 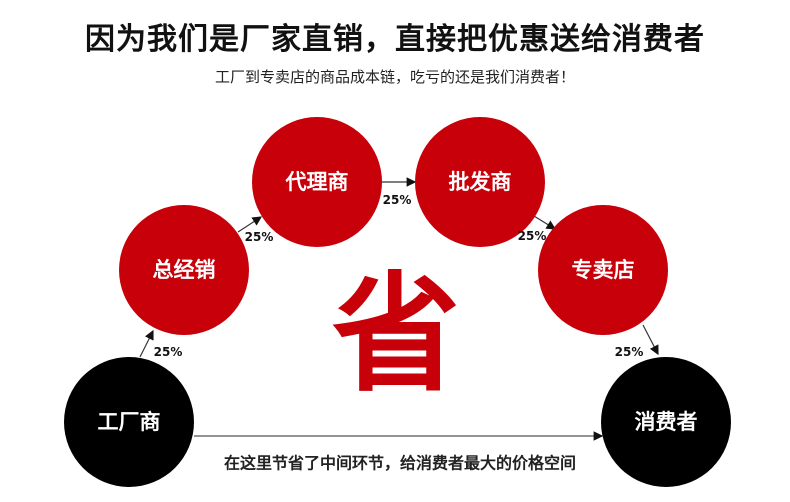 I want to click on save-character: 省, so click(x=396, y=335).